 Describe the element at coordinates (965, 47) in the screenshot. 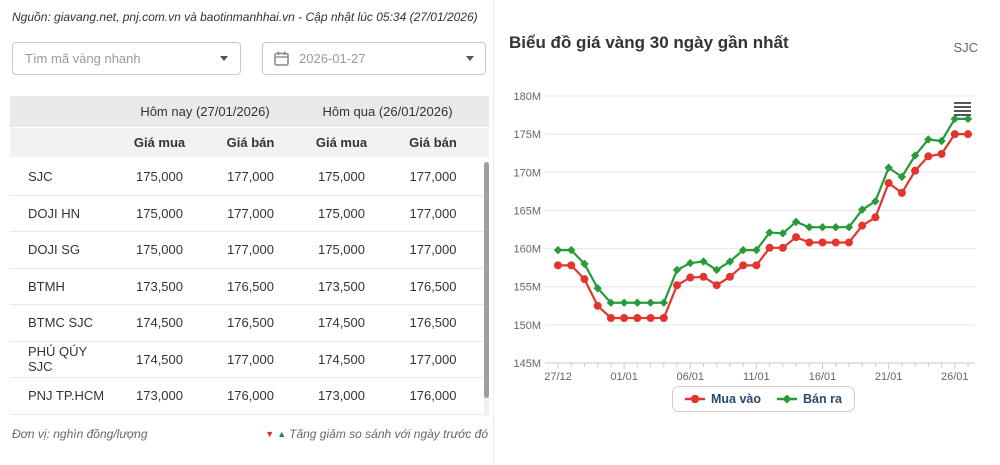

I see `chart-code-badge: SJC` at that location.